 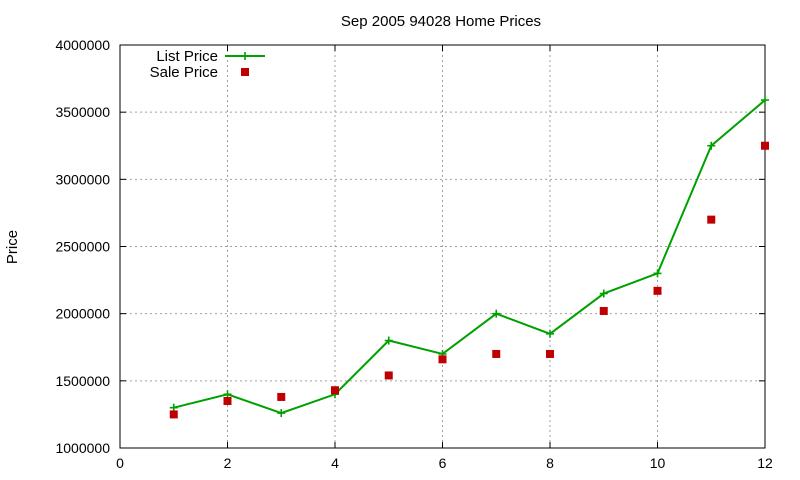 I want to click on legend-label: List Price, so click(x=187, y=56).